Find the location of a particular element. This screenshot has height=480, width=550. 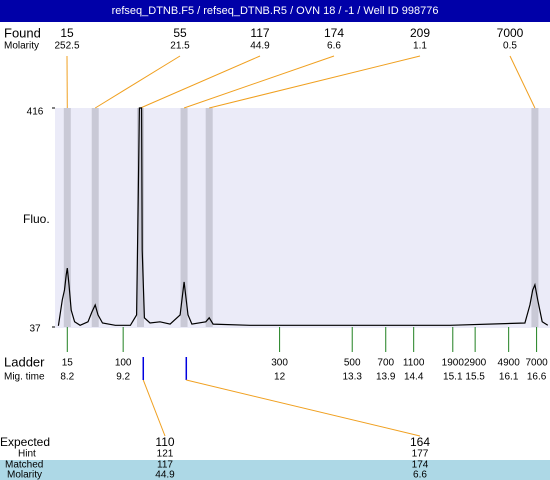

ladder-time: 15.1 is located at coordinates (453, 377).